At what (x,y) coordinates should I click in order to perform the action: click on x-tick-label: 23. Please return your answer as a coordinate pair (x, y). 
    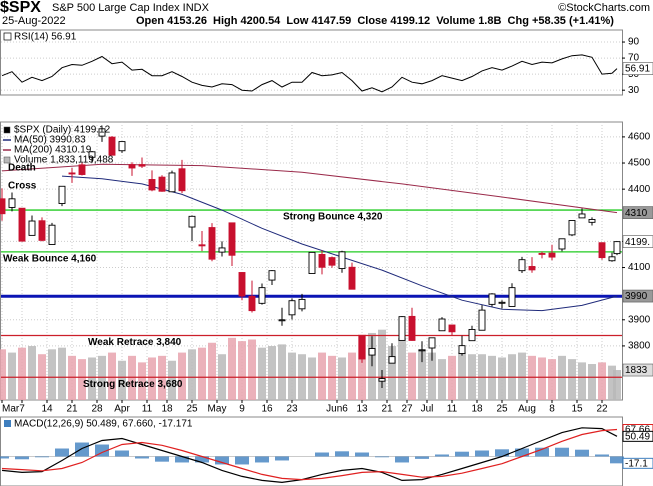
    Looking at the image, I should click on (292, 409).